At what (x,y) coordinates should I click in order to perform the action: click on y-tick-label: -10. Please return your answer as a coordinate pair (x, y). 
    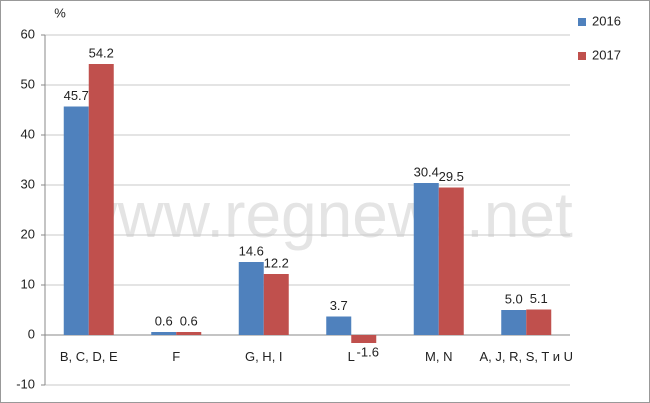
    Looking at the image, I should click on (25, 383).